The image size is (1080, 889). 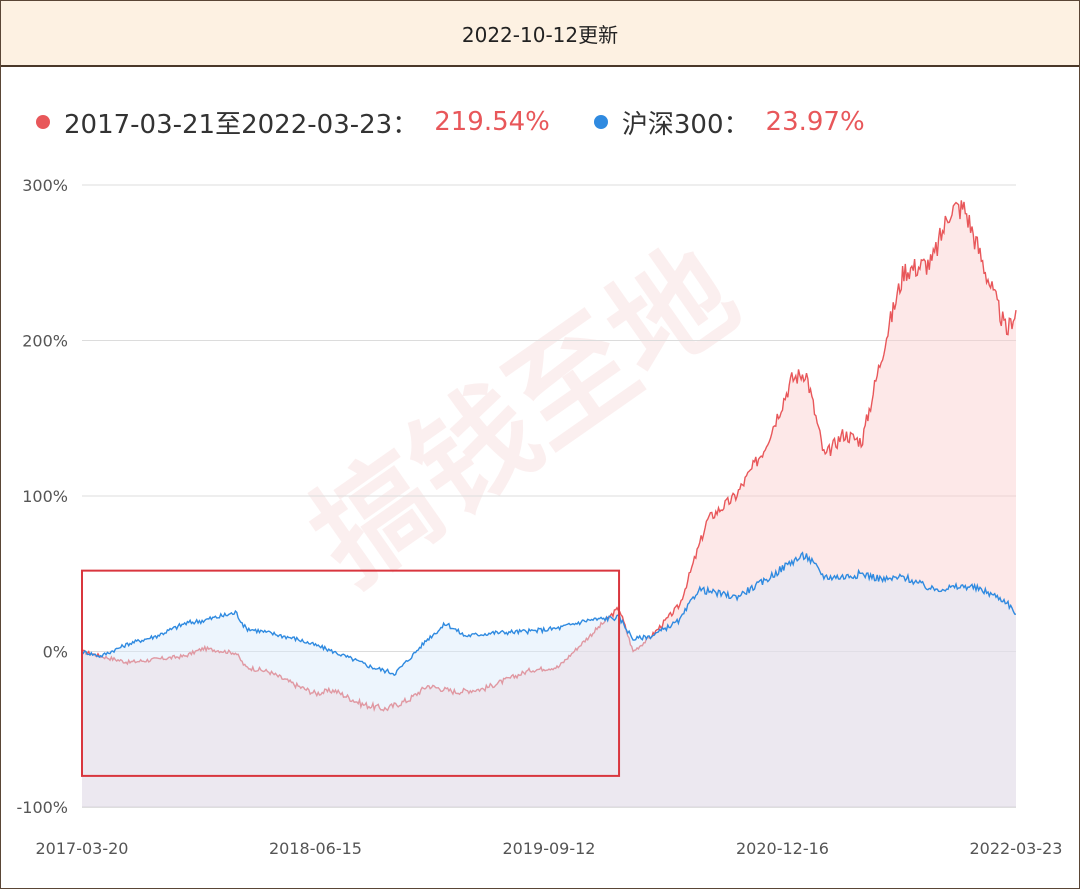 What do you see at coordinates (815, 122) in the screenshot?
I see `legend-value-hs300: 23.97%` at bounding box center [815, 122].